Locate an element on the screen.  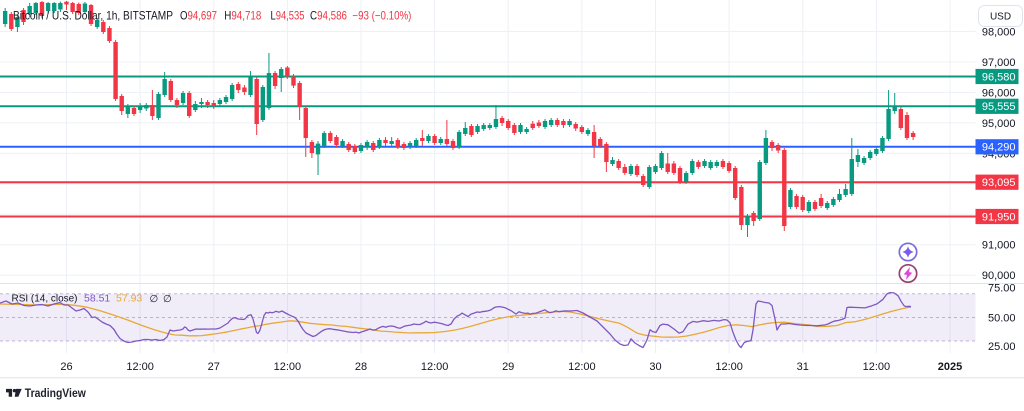
svg-text: 27 is located at coordinates (214, 367).